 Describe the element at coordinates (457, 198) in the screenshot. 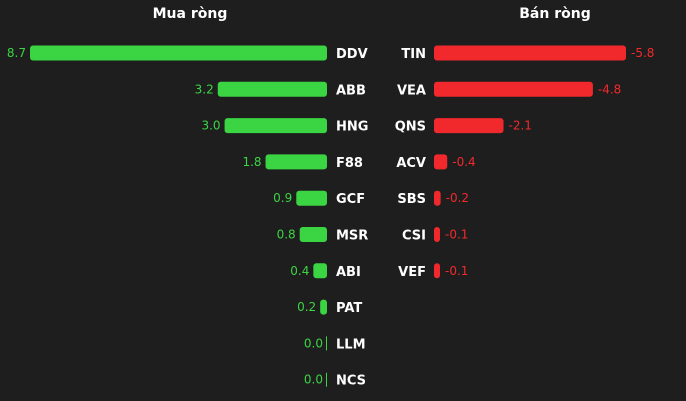

I see `sell-value-label: -0.2` at that location.